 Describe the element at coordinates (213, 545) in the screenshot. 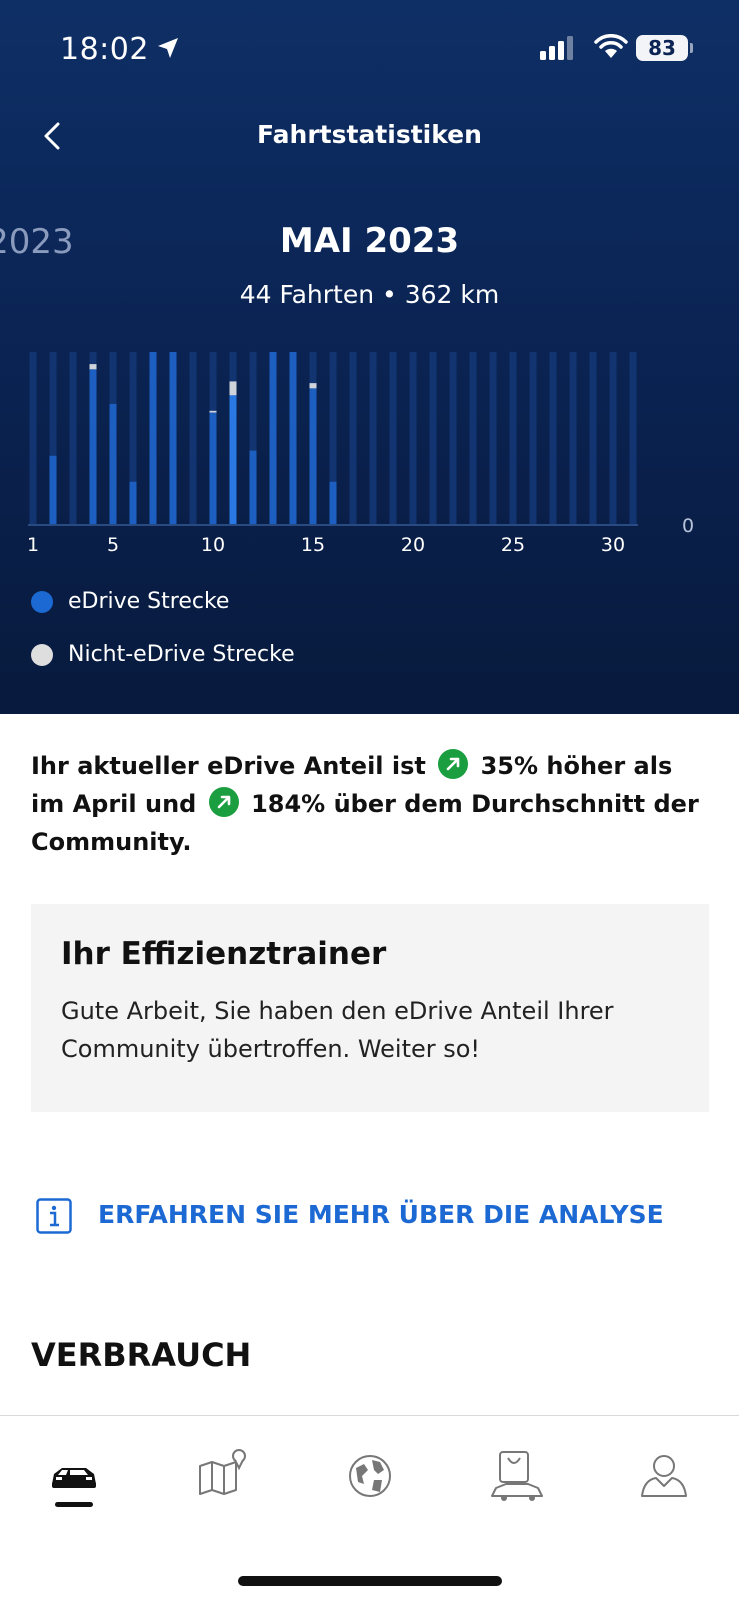

I see `x-tick-label: 10` at that location.